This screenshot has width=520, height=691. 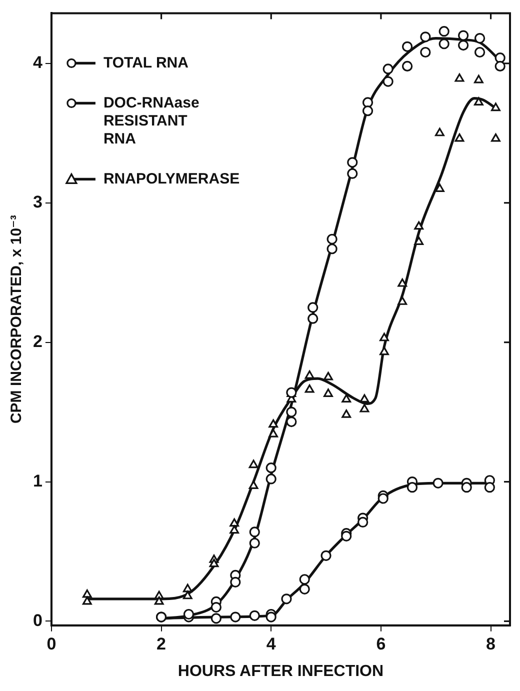 What do you see at coordinates (171, 179) in the screenshot?
I see `legend-label: RNAPOLYMERASE` at bounding box center [171, 179].